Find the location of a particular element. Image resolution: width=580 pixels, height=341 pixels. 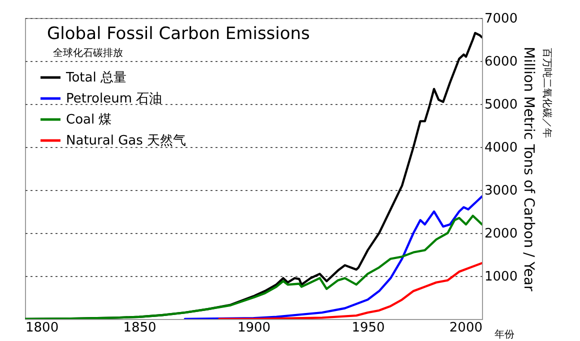

y-tick-label: 4000 is located at coordinates (501, 148).